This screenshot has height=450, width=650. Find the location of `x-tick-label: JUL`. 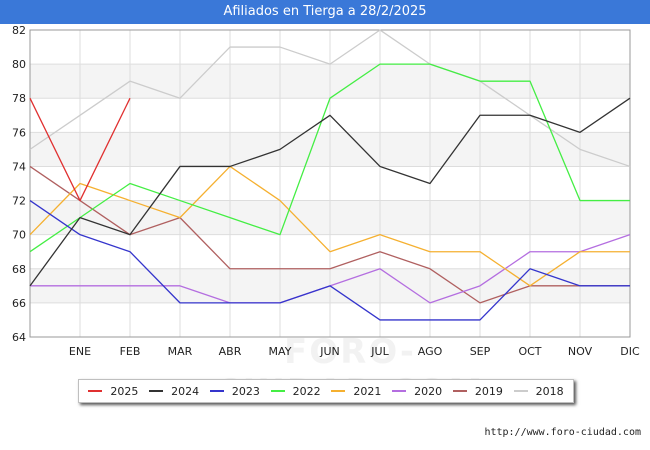

x-tick-label: JUL is located at coordinates (379, 351).